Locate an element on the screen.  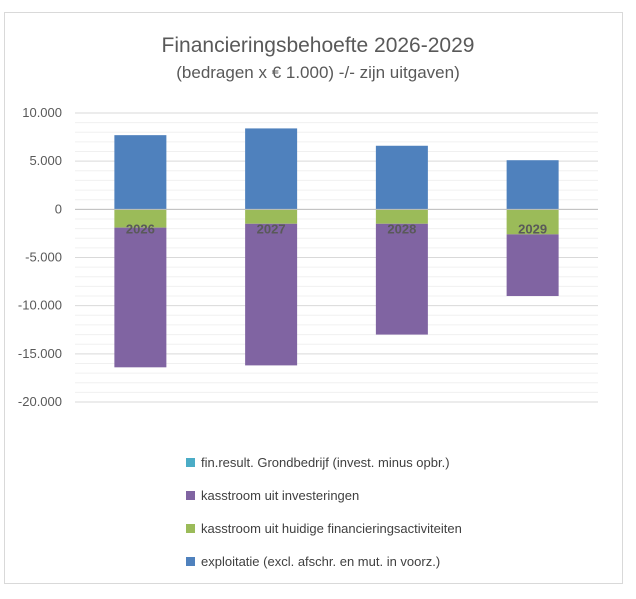
bar-2029-exploitatie is located at coordinates (532, 185).